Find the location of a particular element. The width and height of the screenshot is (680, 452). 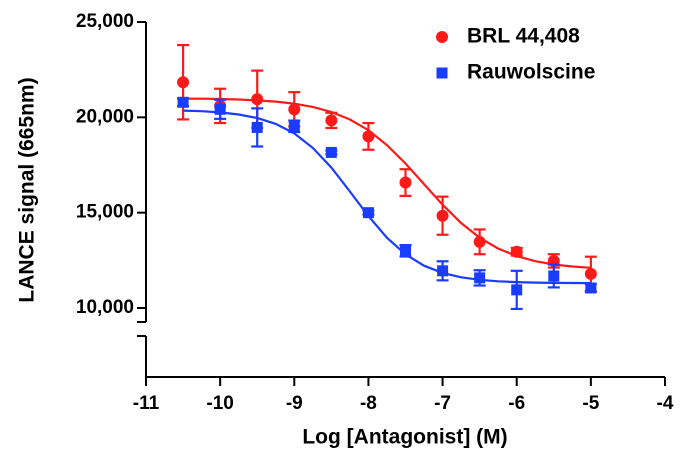

x-tick-label: -5 is located at coordinates (590, 403).